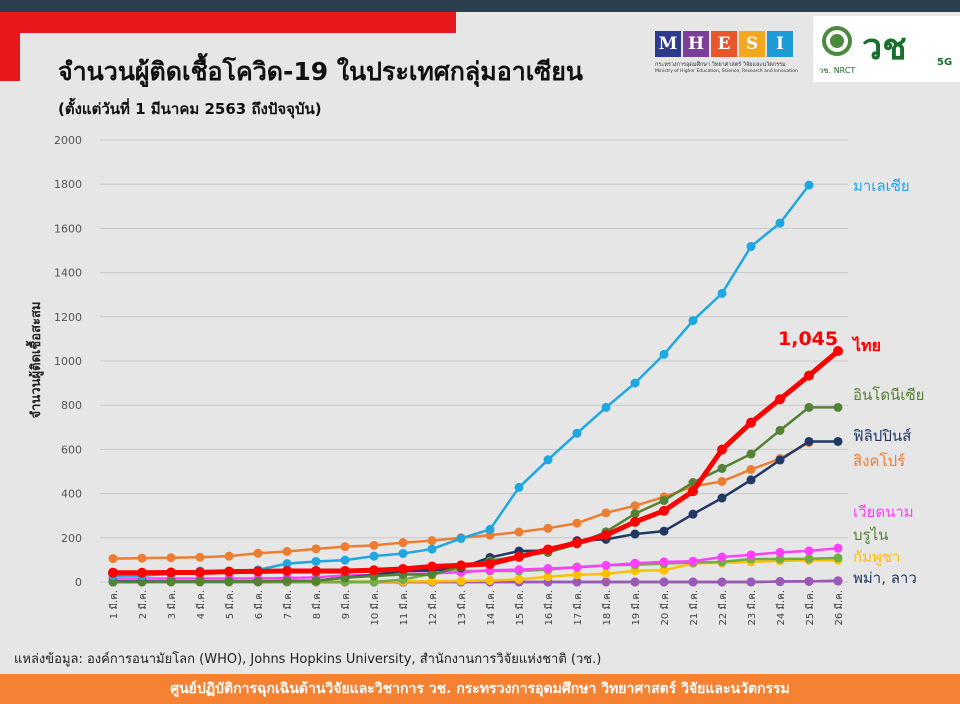 This screenshot has height=704, width=960. Describe the element at coordinates (881, 186) in the screenshot. I see `series-label: มาเลเซีย` at that location.